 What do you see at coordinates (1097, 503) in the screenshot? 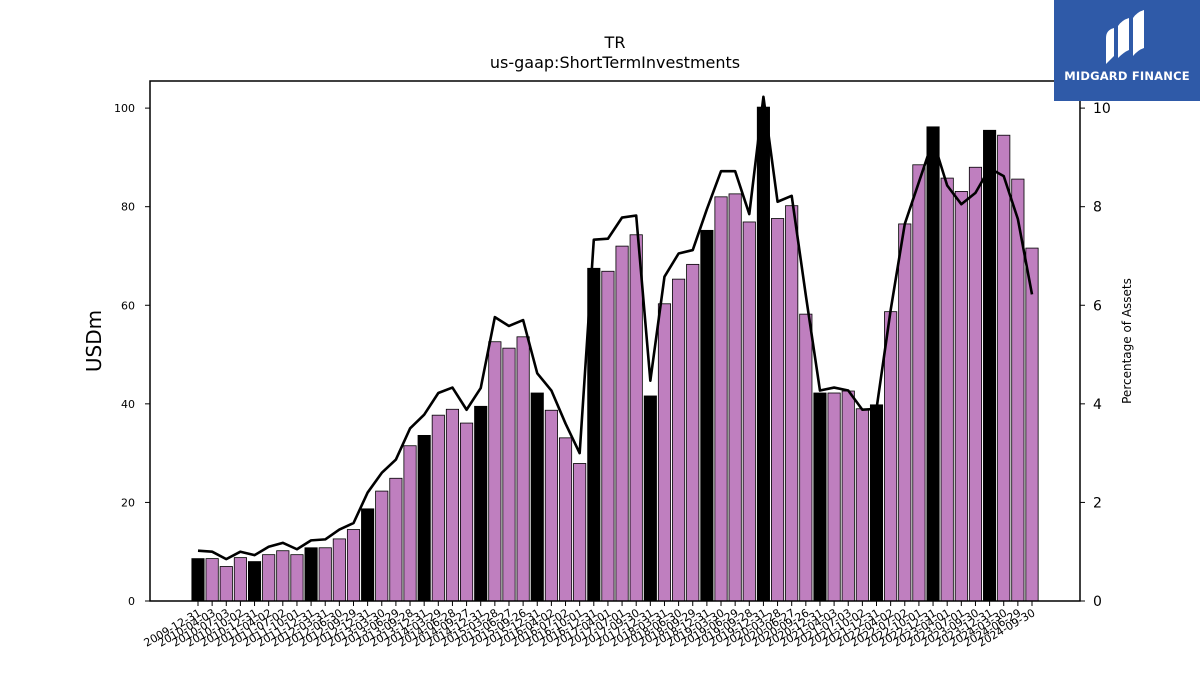
I see `y2-tick-label: 2` at bounding box center [1097, 503].